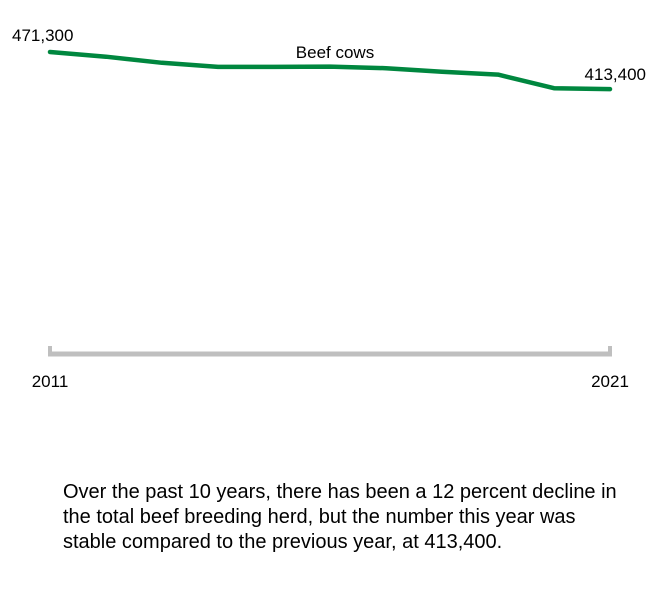 Image resolution: width=661 pixels, height=612 pixels. I want to click on series-layer, so click(330, 70).